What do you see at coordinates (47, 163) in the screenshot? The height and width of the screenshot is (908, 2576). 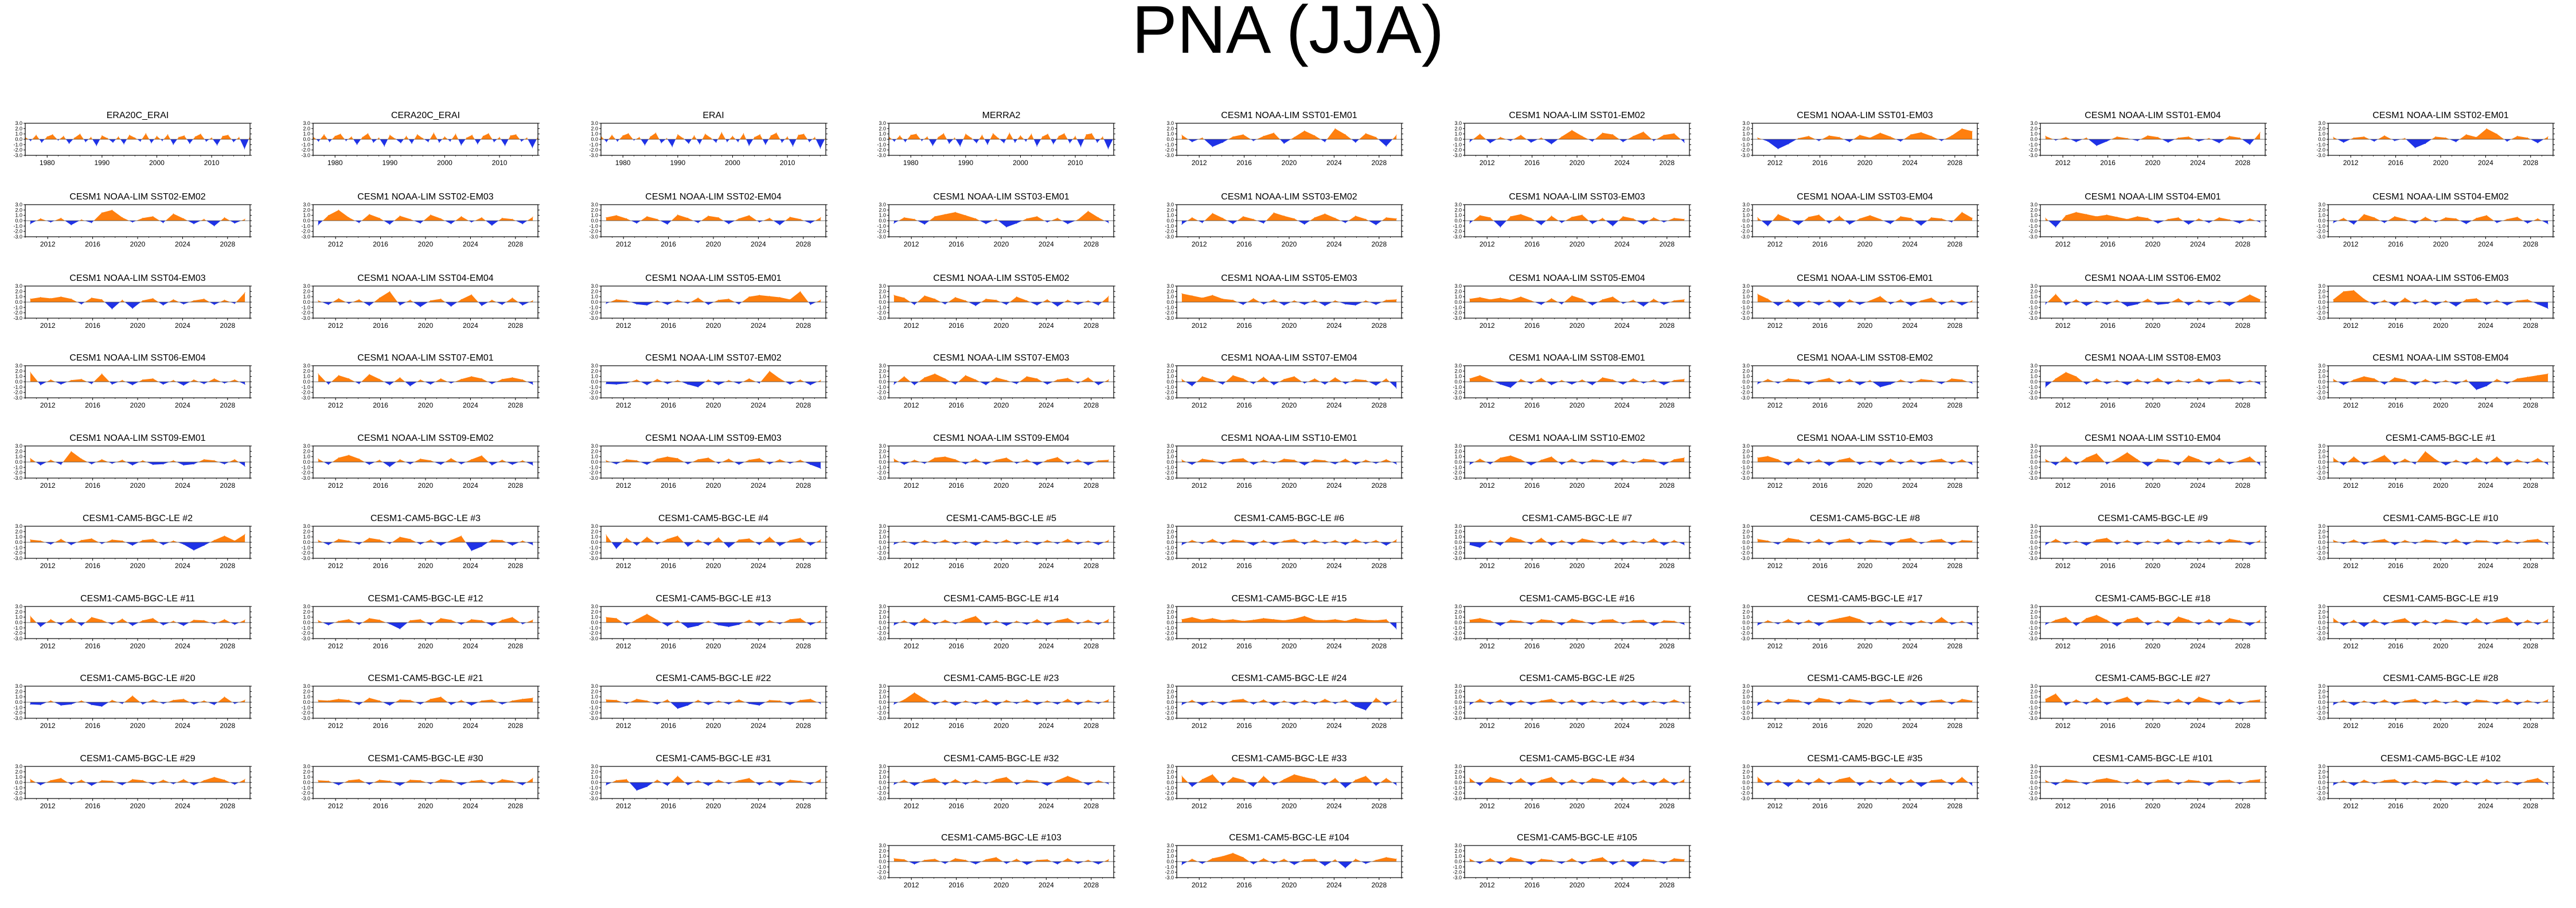 I see `x-tick-label: 1980` at bounding box center [47, 163].